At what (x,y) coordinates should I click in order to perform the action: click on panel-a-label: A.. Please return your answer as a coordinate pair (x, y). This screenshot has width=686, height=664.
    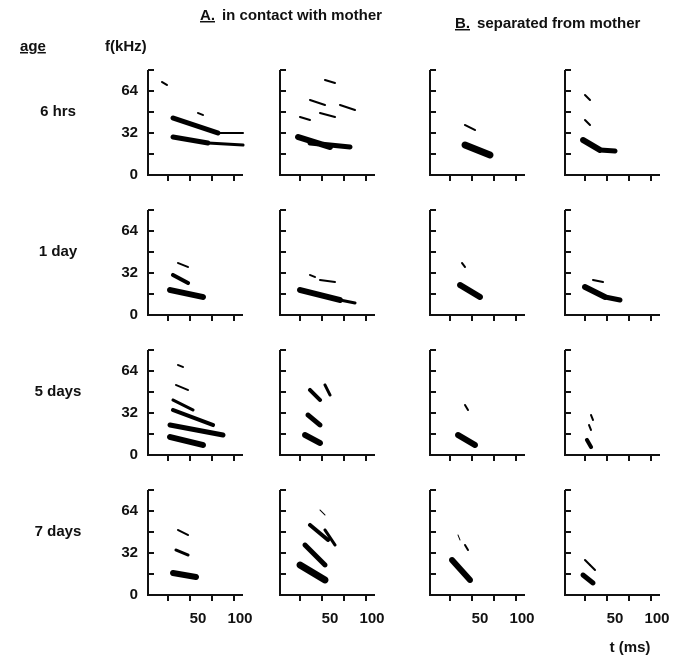
    Looking at the image, I should click on (207, 15).